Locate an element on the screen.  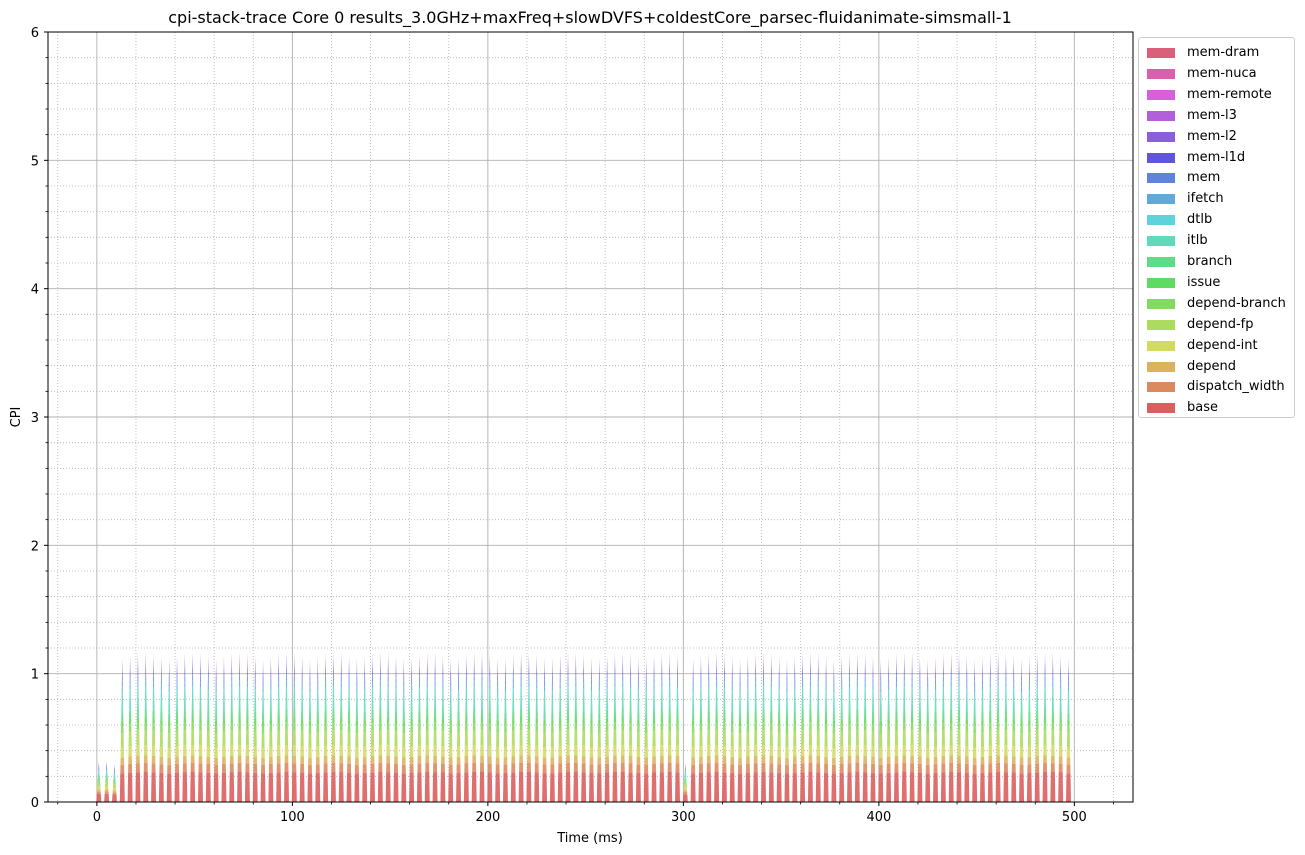
legend-label: mem-dram is located at coordinates (1223, 52).